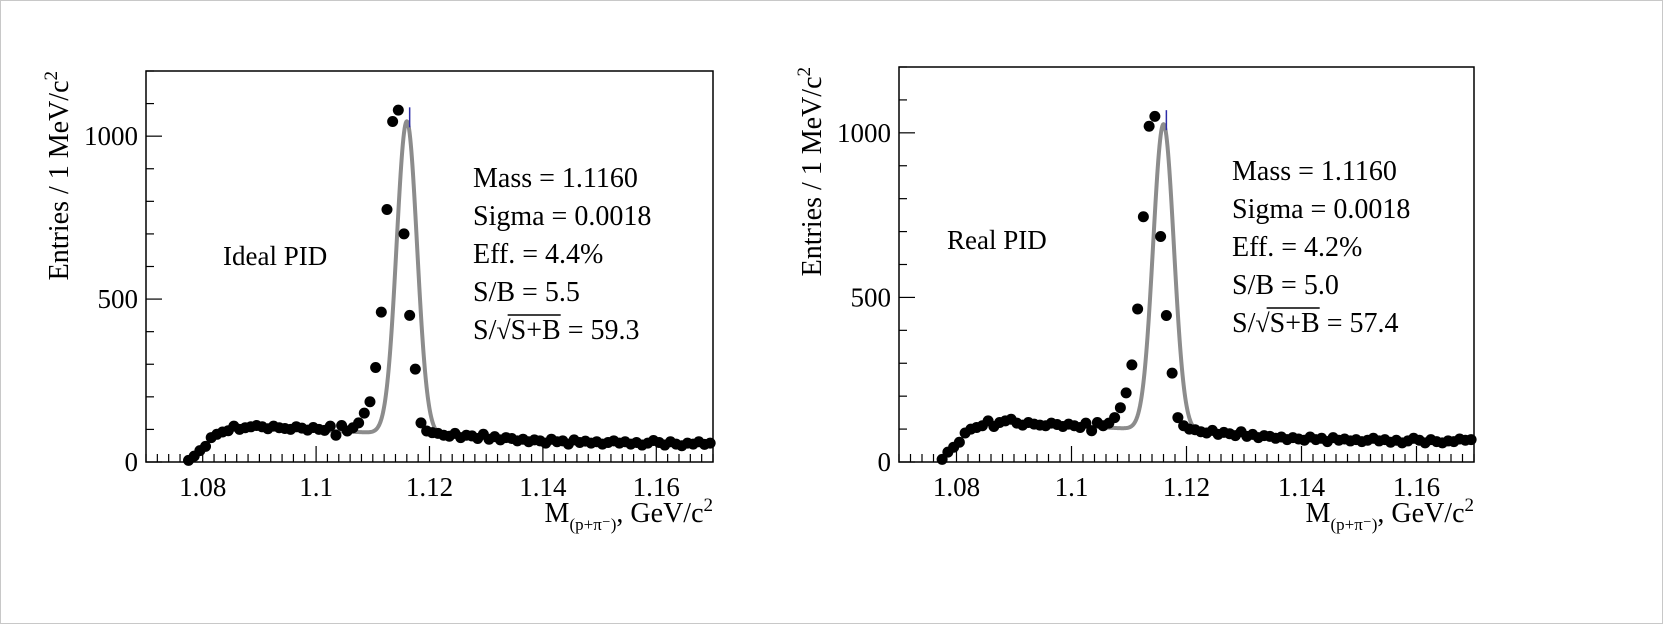  I want to click on significance-line: S/√S+B = 57.4, so click(1315, 323).